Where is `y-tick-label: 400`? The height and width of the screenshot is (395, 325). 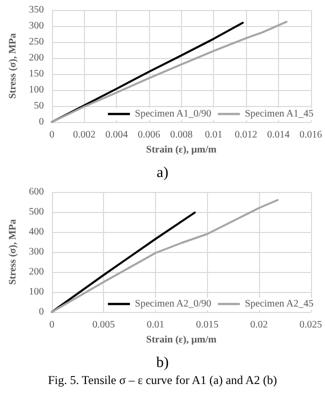
y-tick-label: 400 is located at coordinates (36, 232).